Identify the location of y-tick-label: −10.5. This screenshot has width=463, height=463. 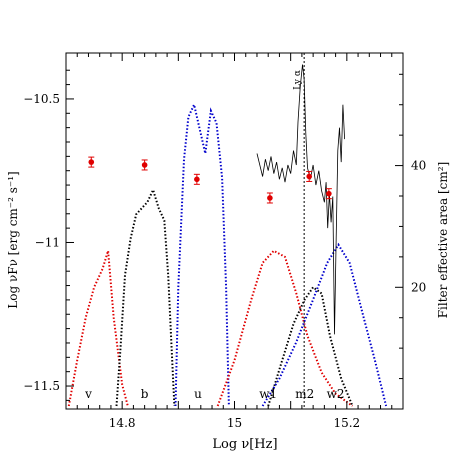
(41, 99).